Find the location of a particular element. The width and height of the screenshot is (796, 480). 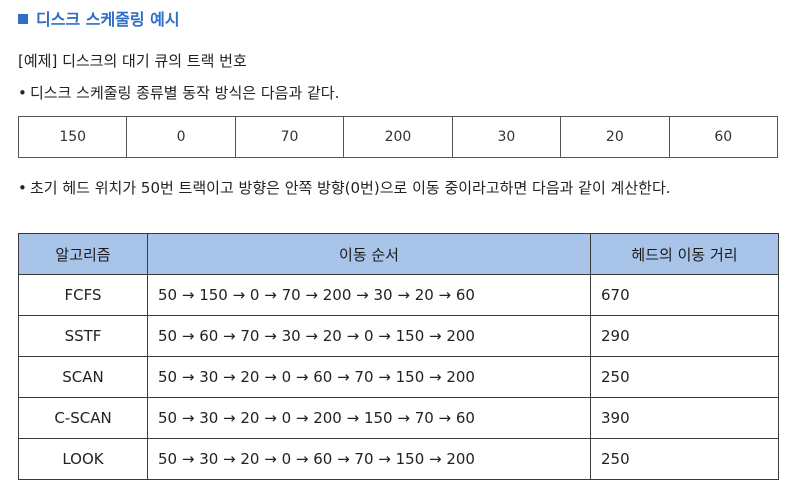

queue-cell: 150 is located at coordinates (72, 137).